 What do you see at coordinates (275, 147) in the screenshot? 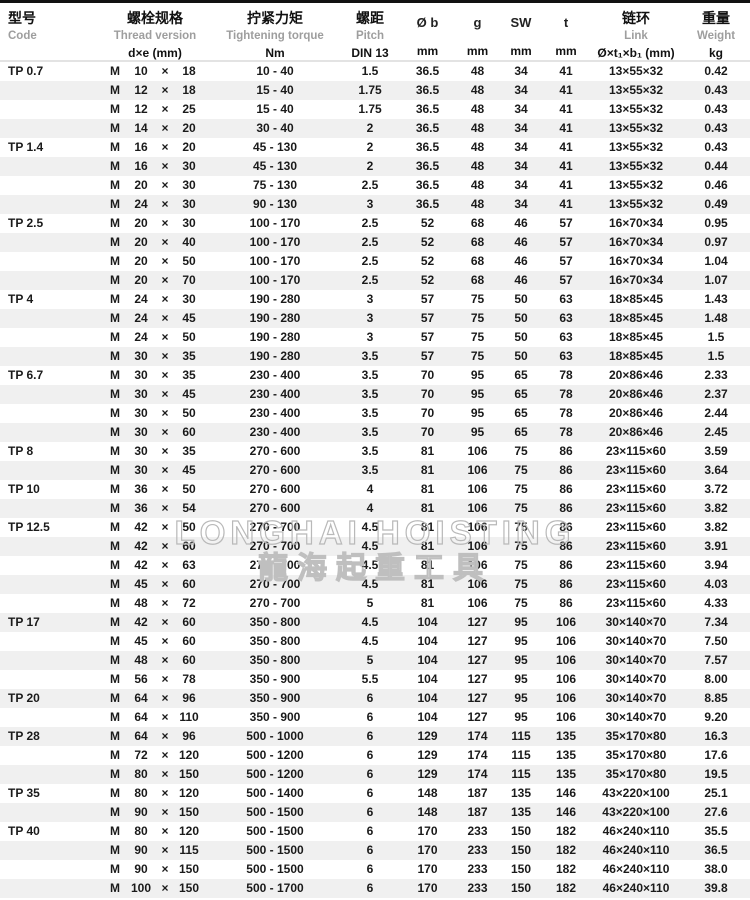
I see `cell-torque: 45 - 130` at bounding box center [275, 147].